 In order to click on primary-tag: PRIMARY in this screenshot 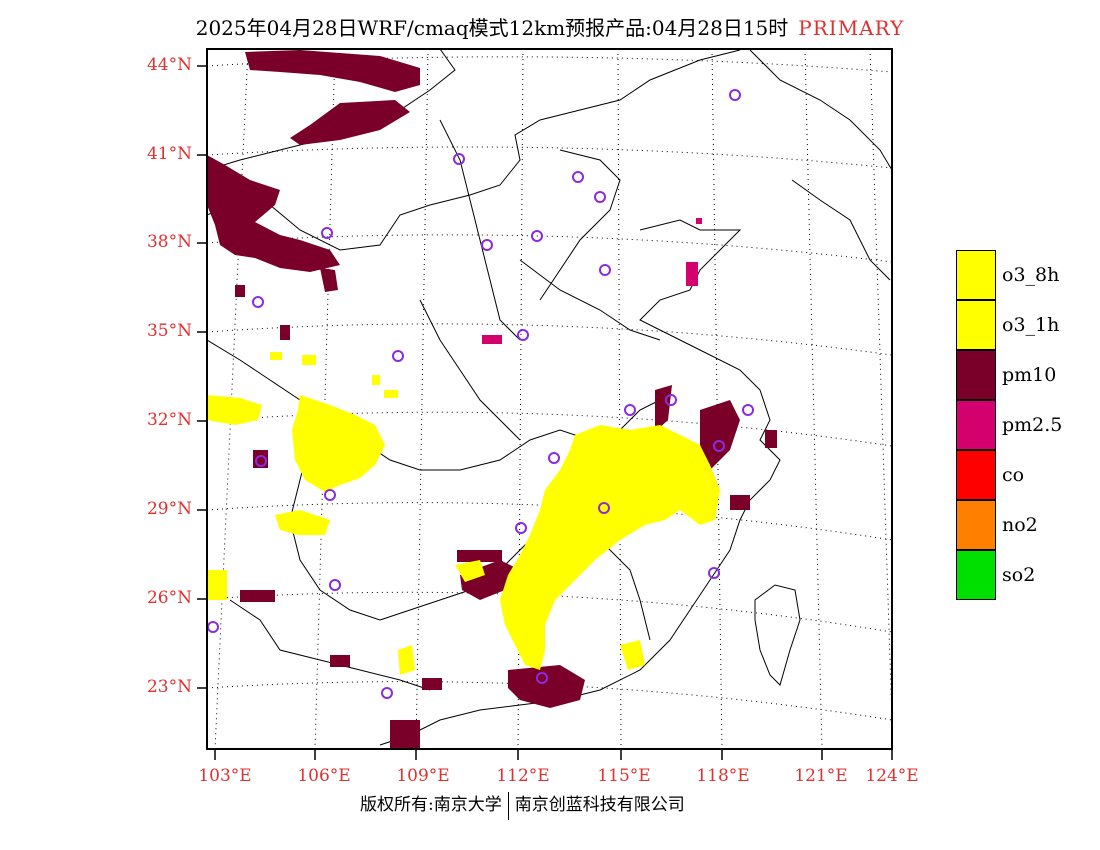, I will do `click(851, 28)`.